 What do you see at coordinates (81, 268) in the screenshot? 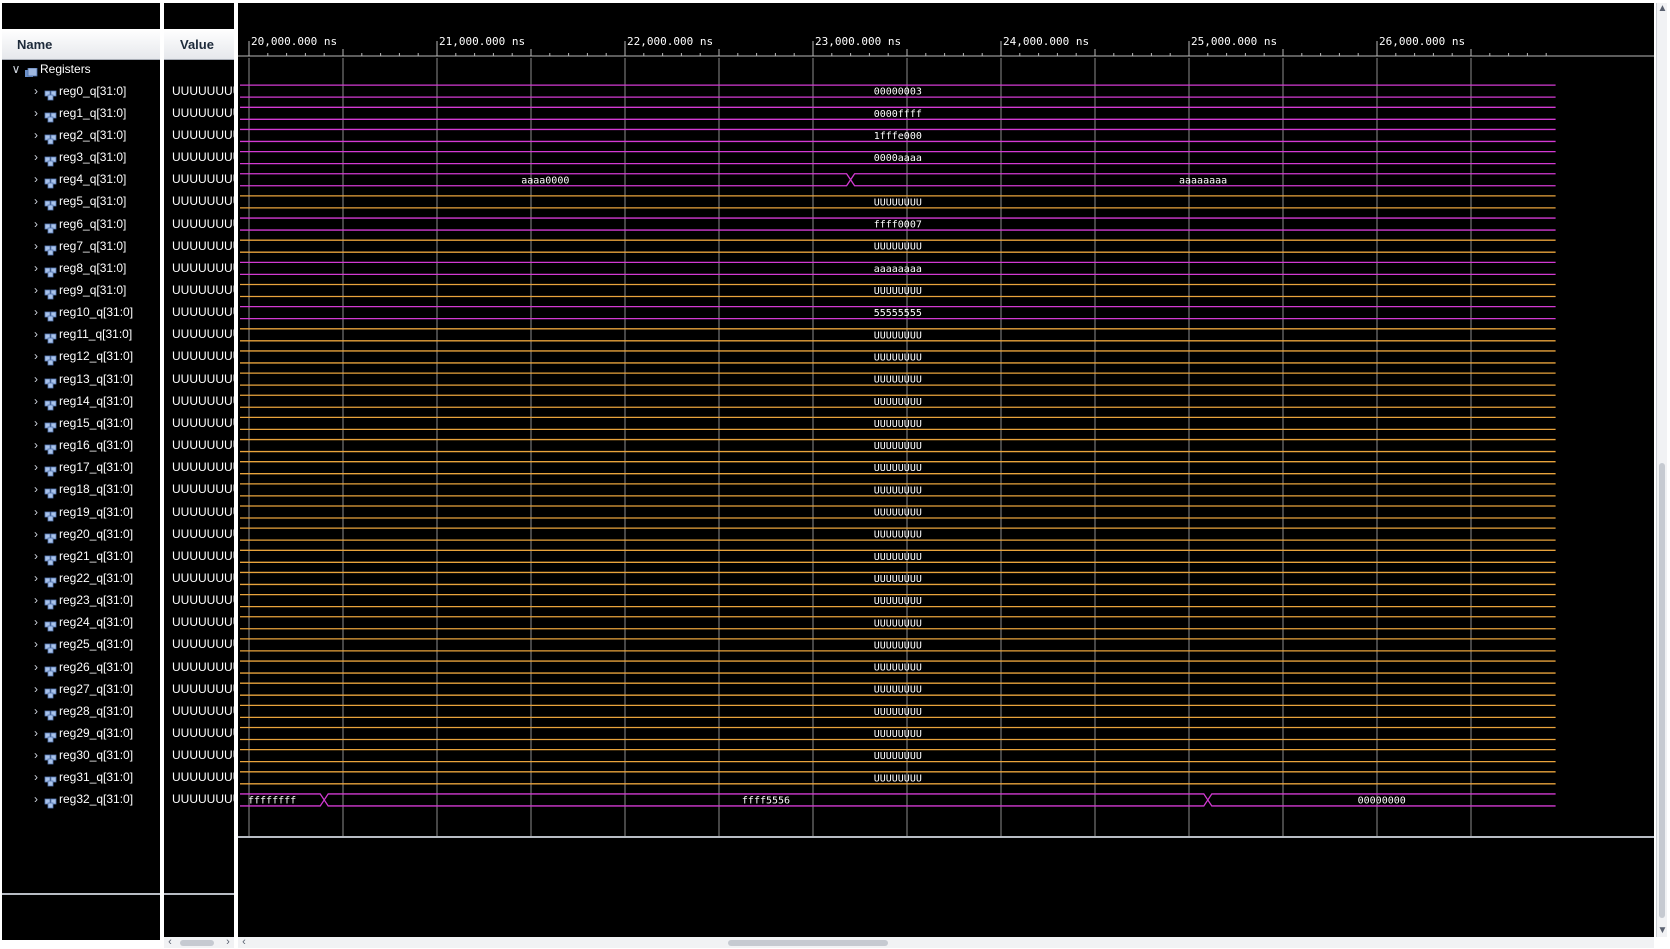
I see `signal-row: › reg8_q[31:0]` at bounding box center [81, 268].